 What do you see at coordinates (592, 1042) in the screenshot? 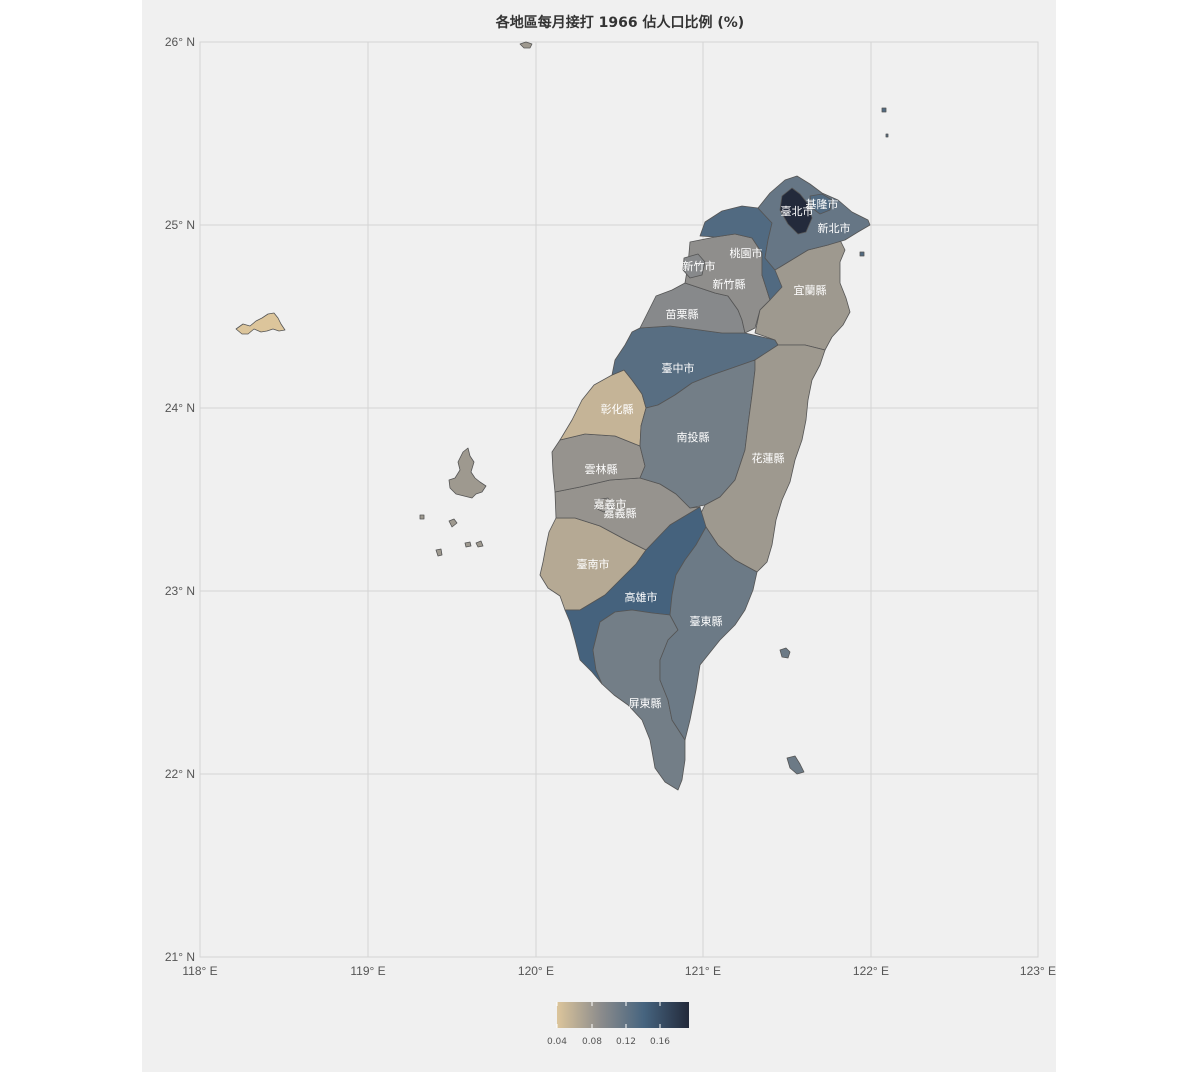
I see `legend-tick-label: 0.08` at bounding box center [592, 1042].